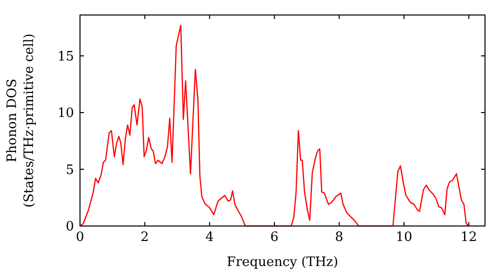  I want to click on x-tick-label: 2, so click(144, 237).